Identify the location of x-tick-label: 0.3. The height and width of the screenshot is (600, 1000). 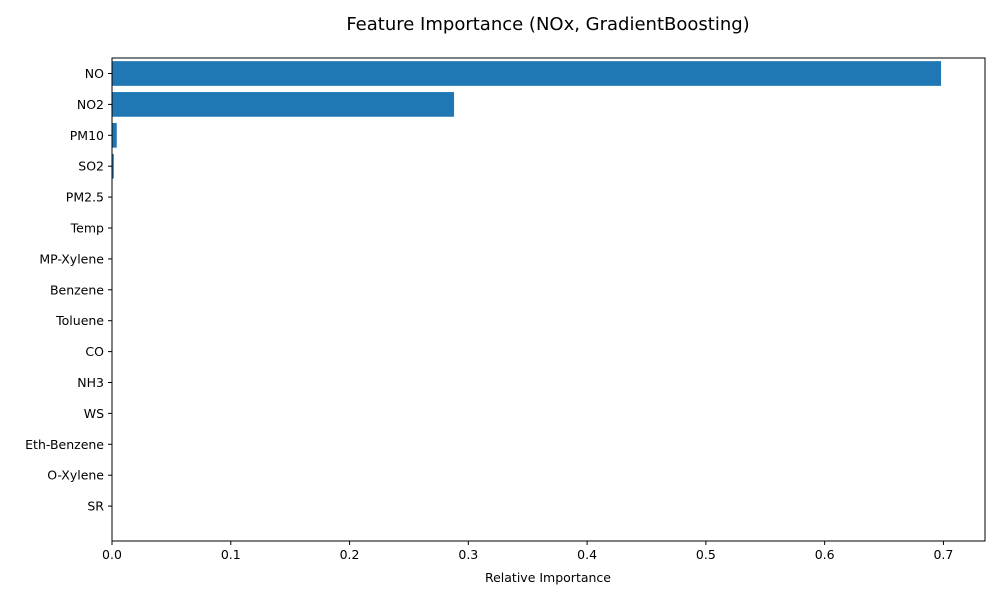
(468, 554).